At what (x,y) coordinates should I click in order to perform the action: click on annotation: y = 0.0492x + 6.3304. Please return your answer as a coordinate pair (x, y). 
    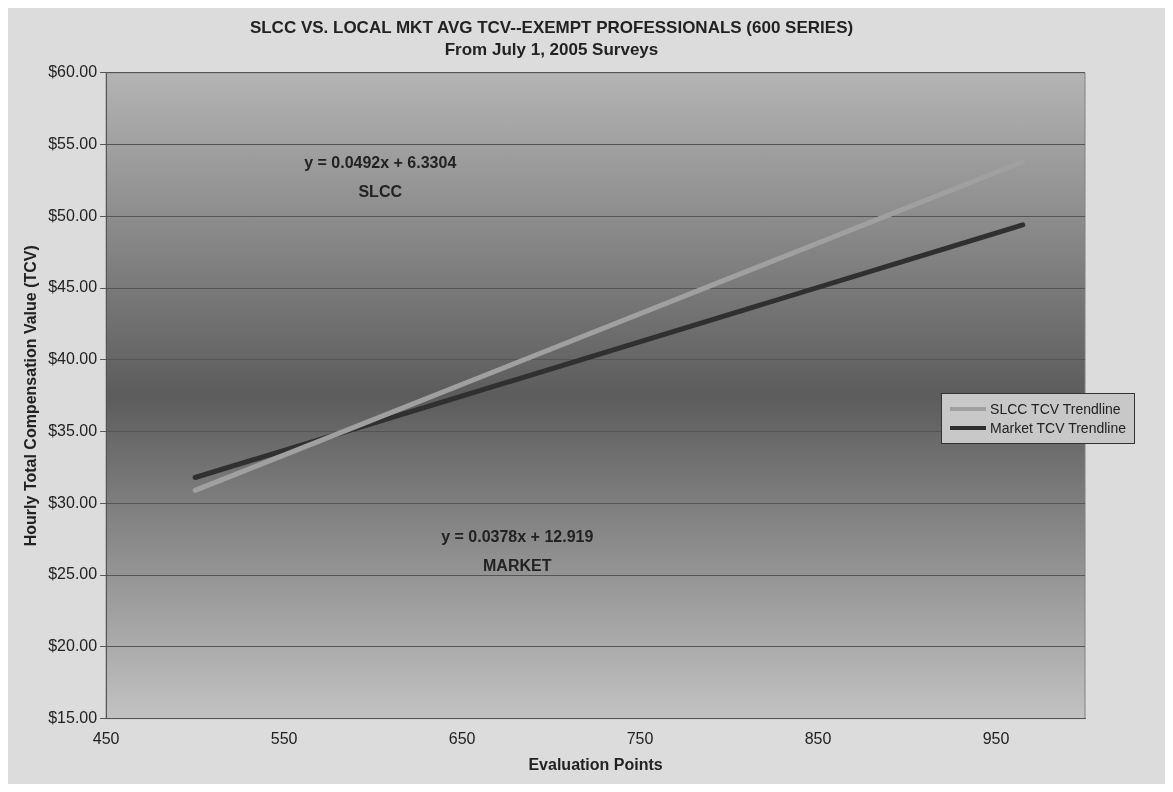
    Looking at the image, I should click on (380, 162).